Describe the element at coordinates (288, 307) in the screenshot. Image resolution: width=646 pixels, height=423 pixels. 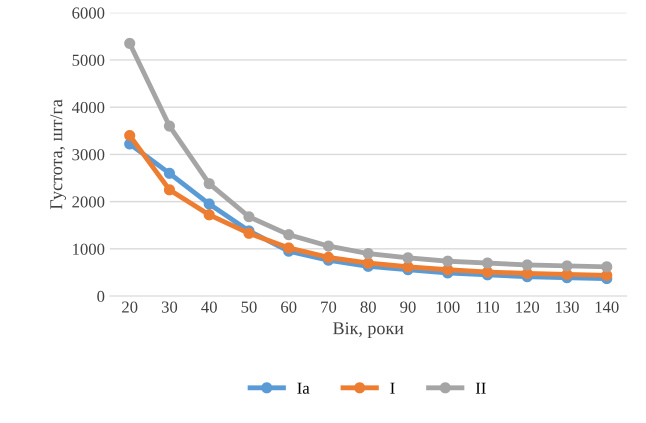
I see `x-tick-label: 60` at that location.